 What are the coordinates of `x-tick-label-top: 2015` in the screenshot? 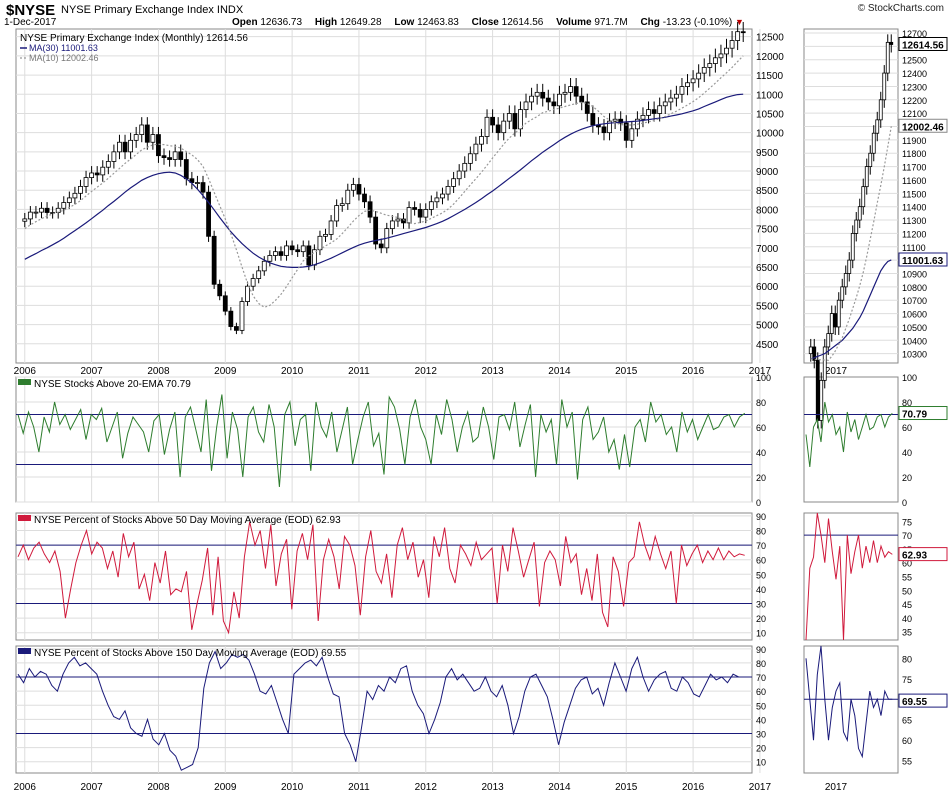 It's located at (626, 371).